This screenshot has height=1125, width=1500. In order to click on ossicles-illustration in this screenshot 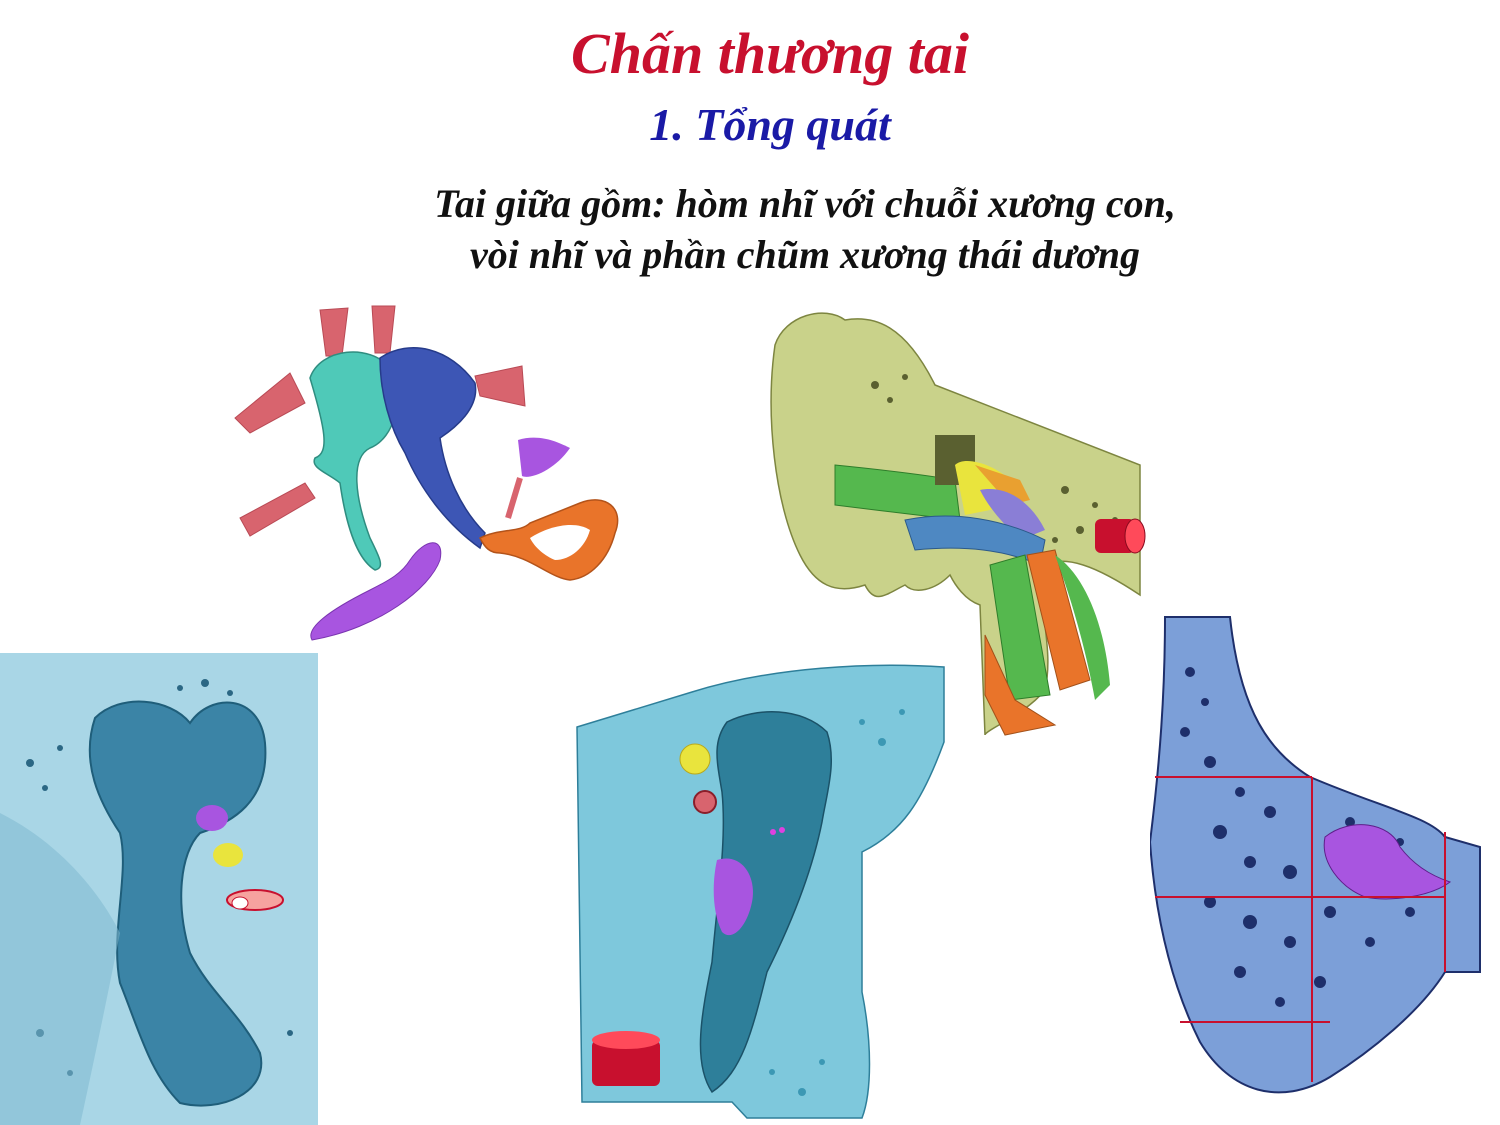, I will do `click(430, 473)`.